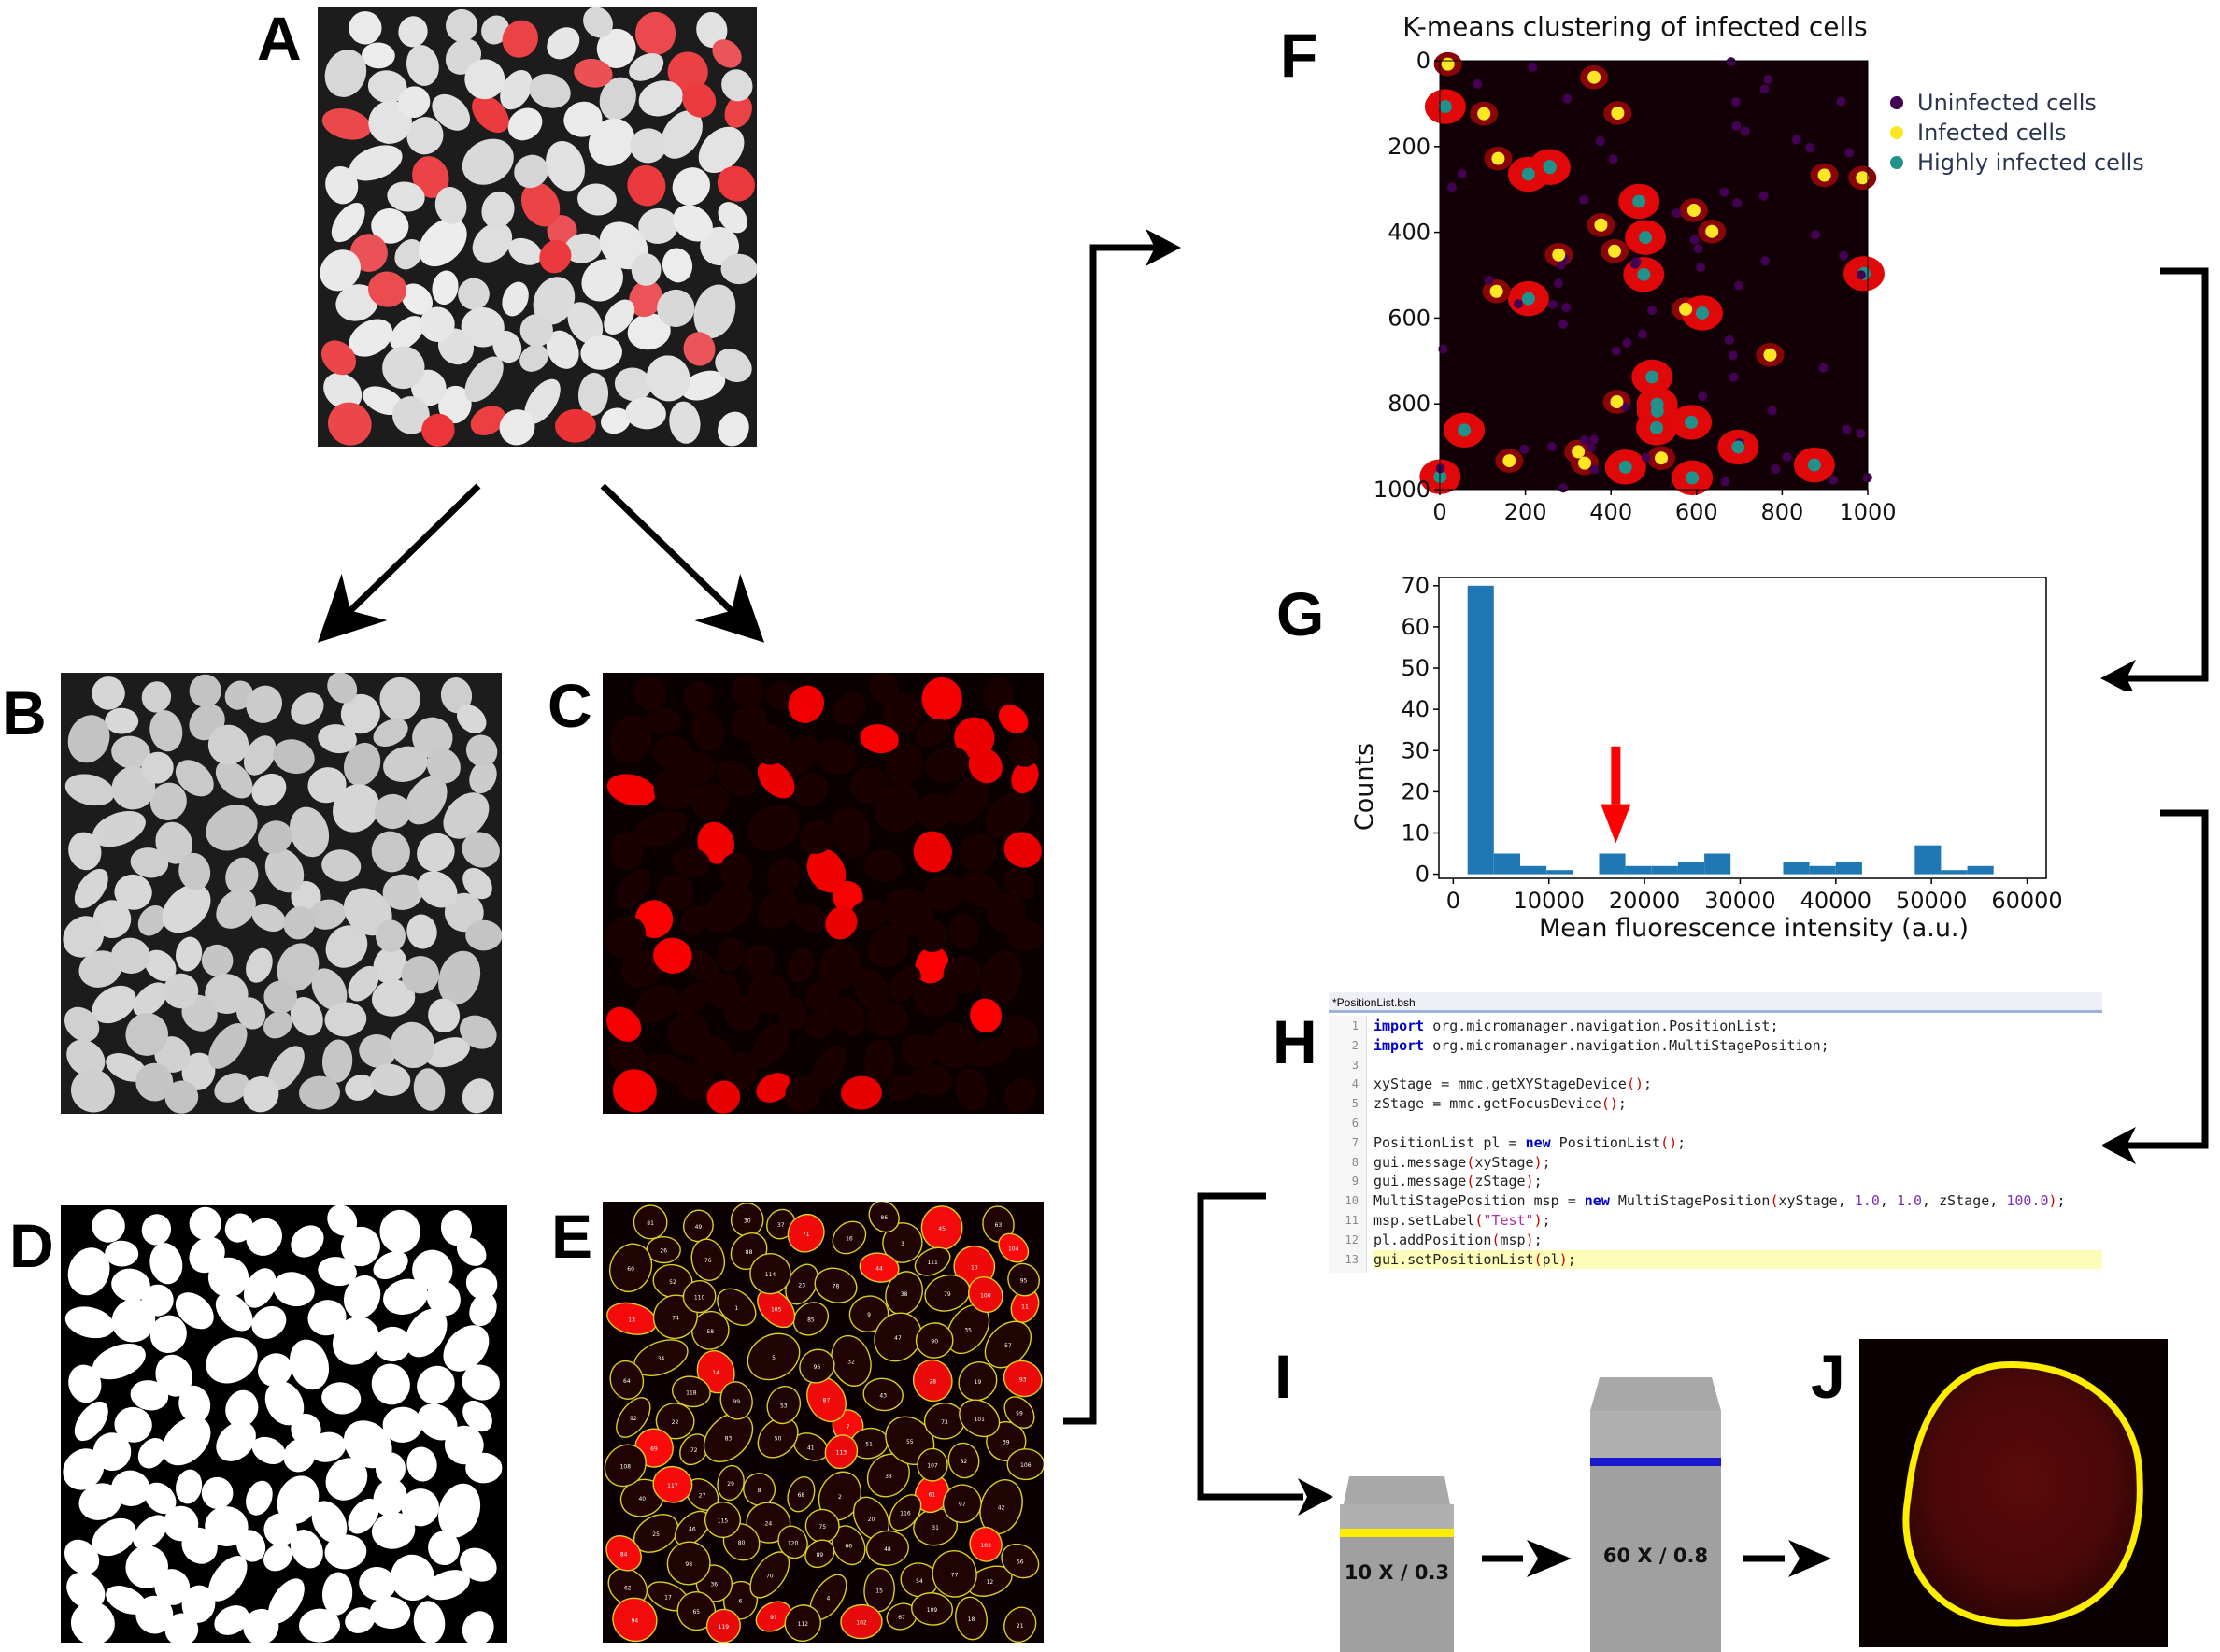 This screenshot has height=1652, width=2220. What do you see at coordinates (699, 1227) in the screenshot?
I see `nucleus-index: 49` at bounding box center [699, 1227].